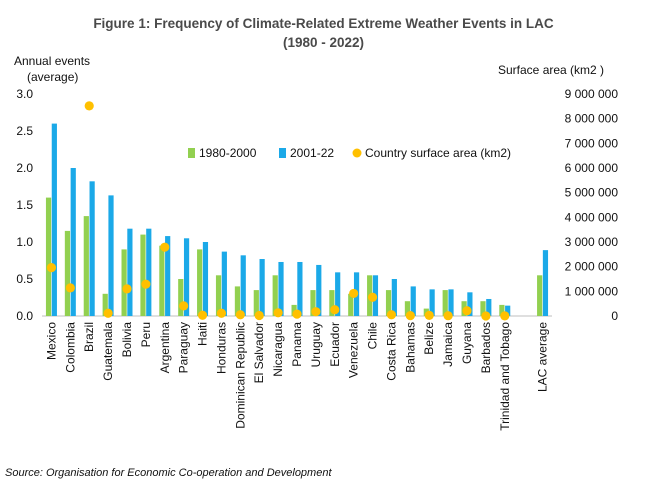 The height and width of the screenshot is (493, 647). What do you see at coordinates (467, 343) in the screenshot?
I see `category-label: Guyana` at bounding box center [467, 343].